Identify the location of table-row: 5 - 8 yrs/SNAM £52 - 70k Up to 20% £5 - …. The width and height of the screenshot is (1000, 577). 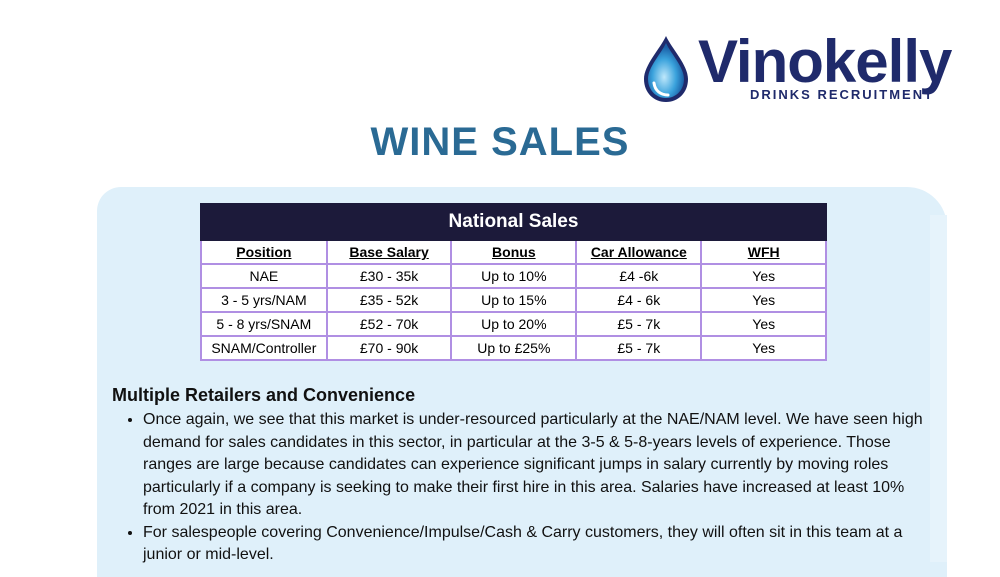
(513, 324).